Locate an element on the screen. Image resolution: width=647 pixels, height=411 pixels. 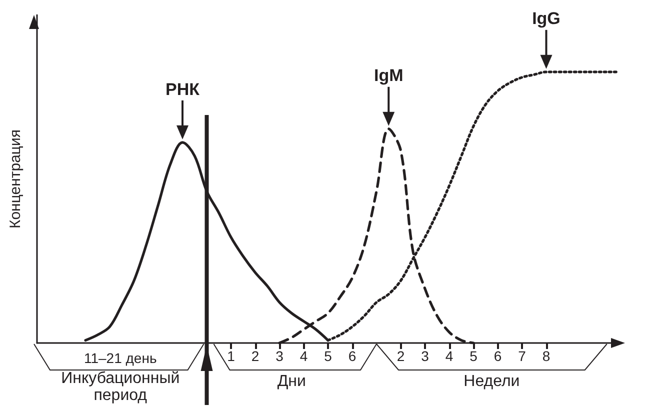
text: IgG is located at coordinates (546, 18).